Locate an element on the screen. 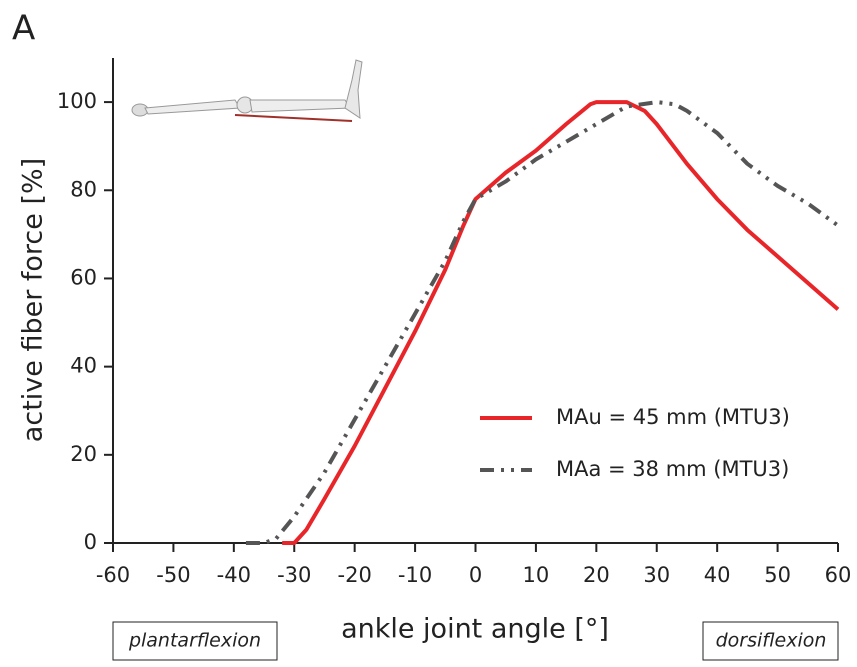 Image resolution: width=857 pixels, height=667 pixels. x-tick-label: 60 is located at coordinates (838, 575).